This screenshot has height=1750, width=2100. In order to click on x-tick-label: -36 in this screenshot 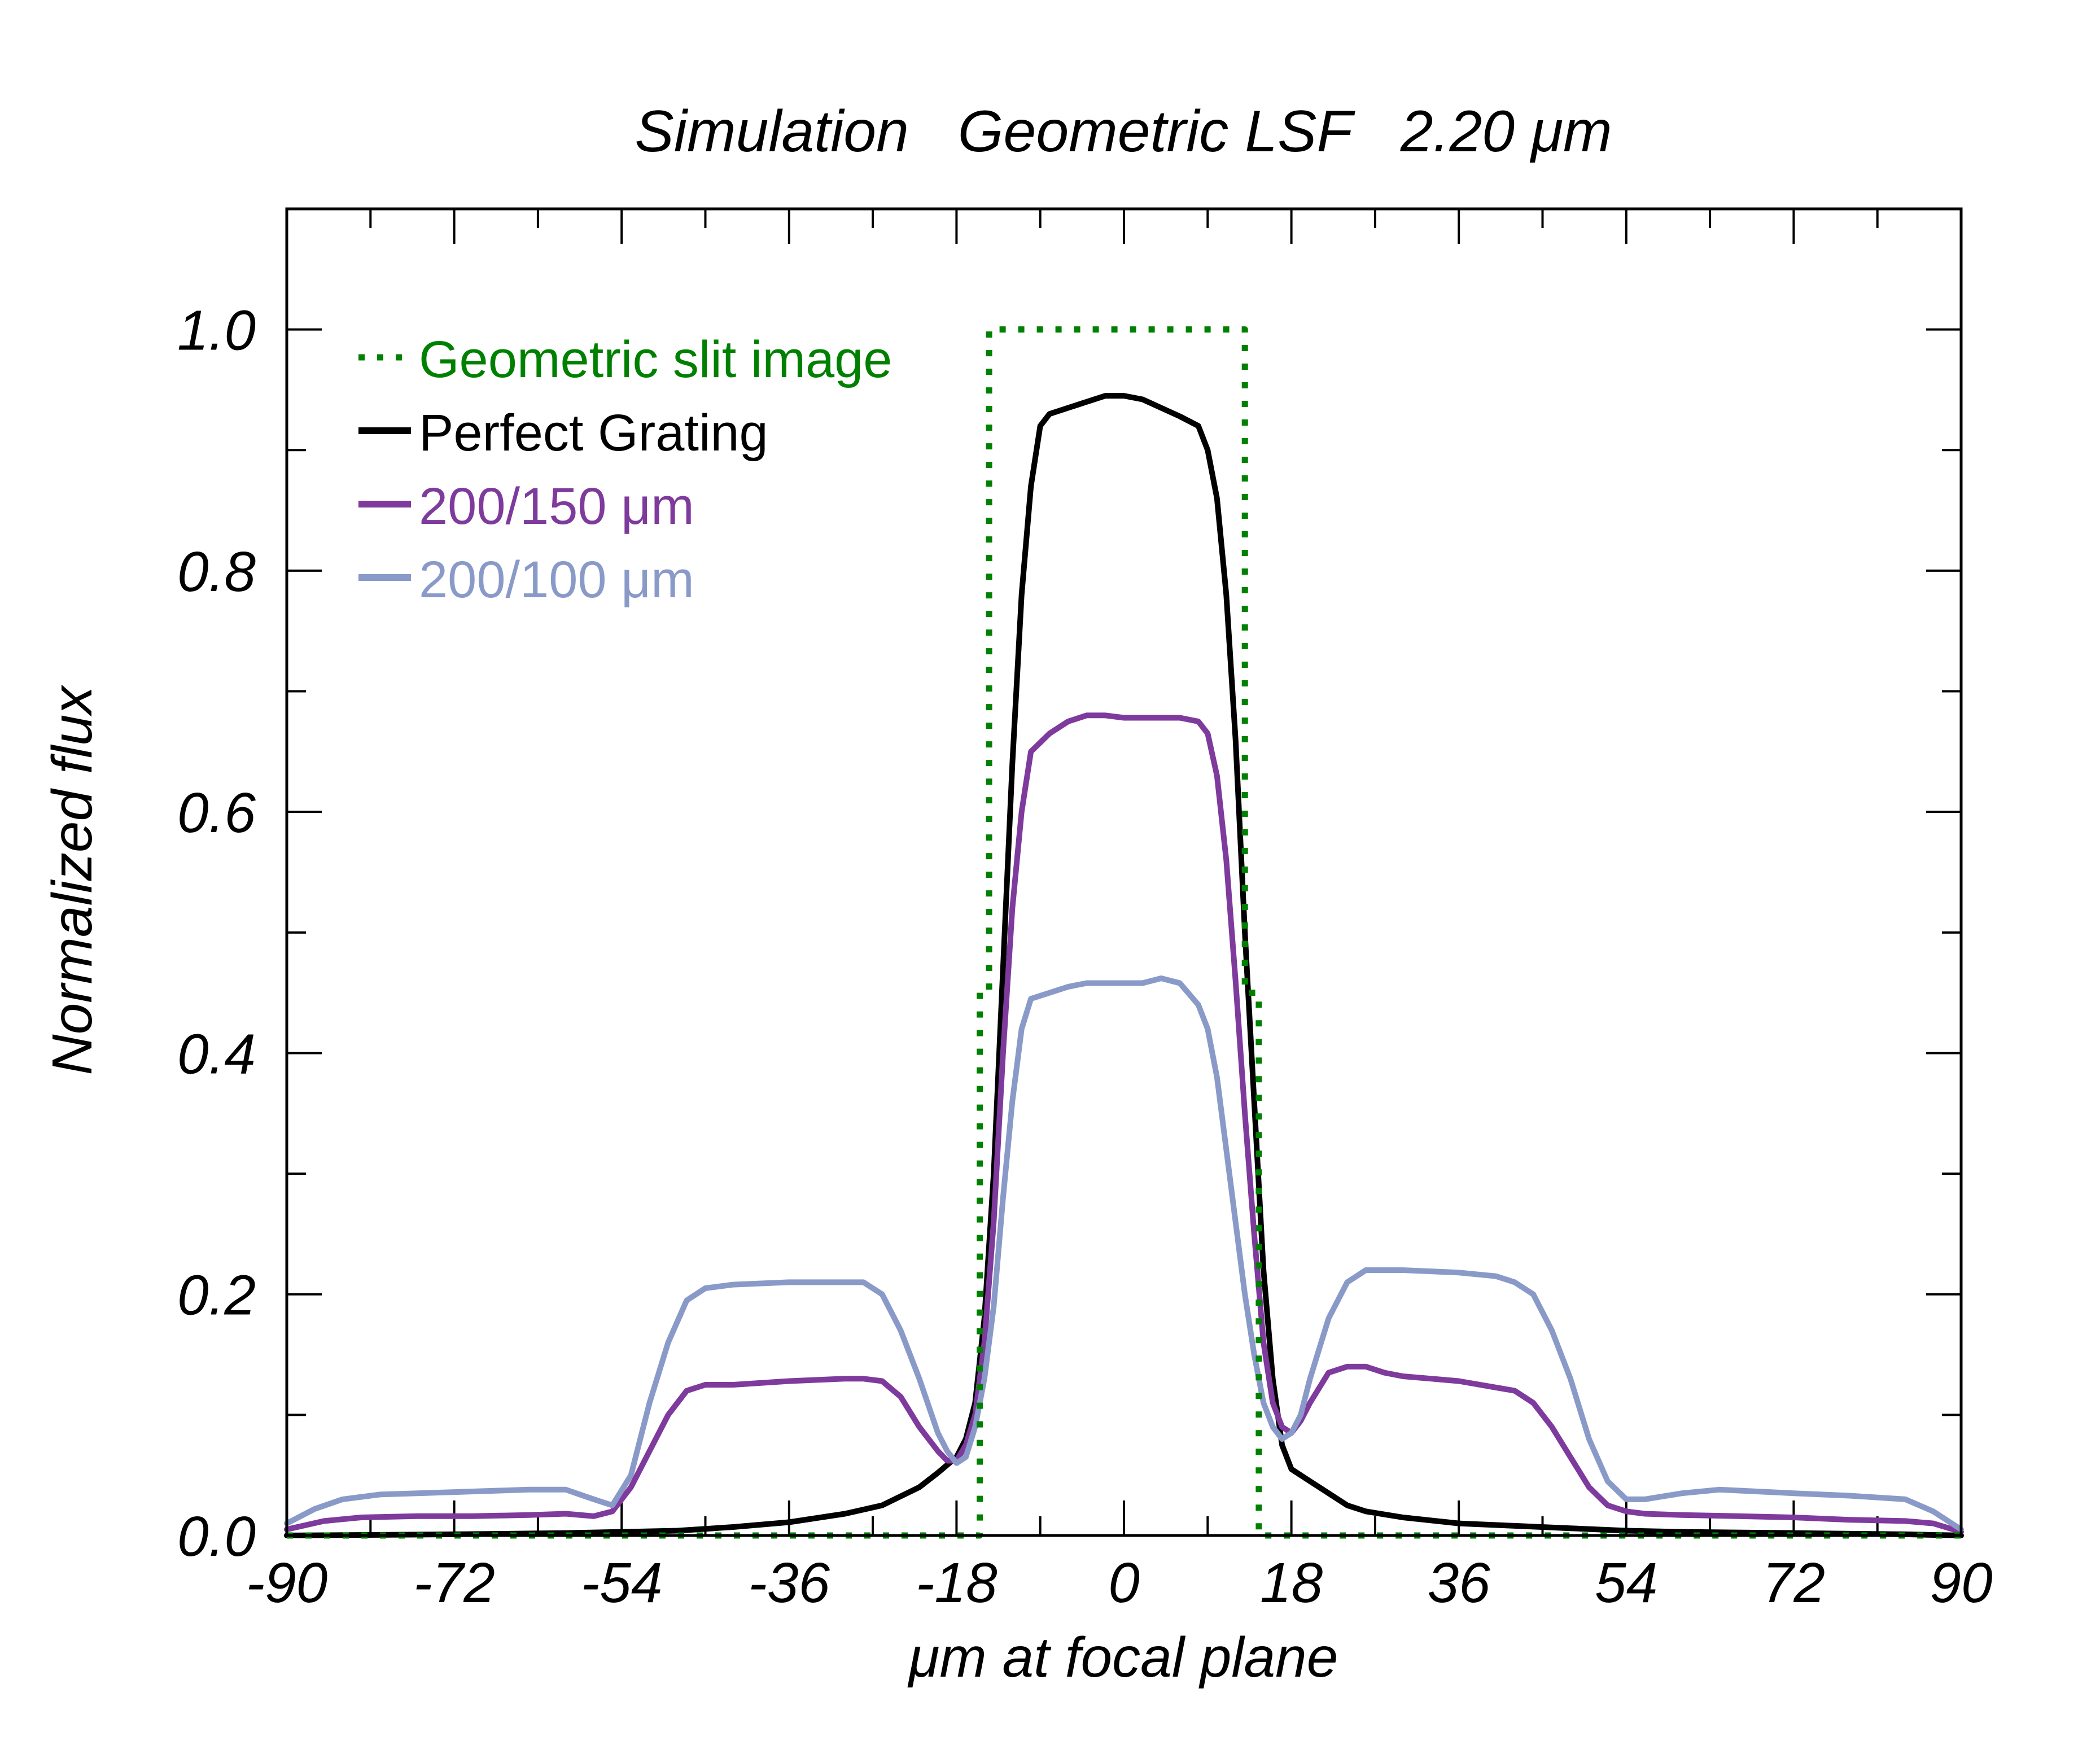, I will do `click(789, 1583)`.